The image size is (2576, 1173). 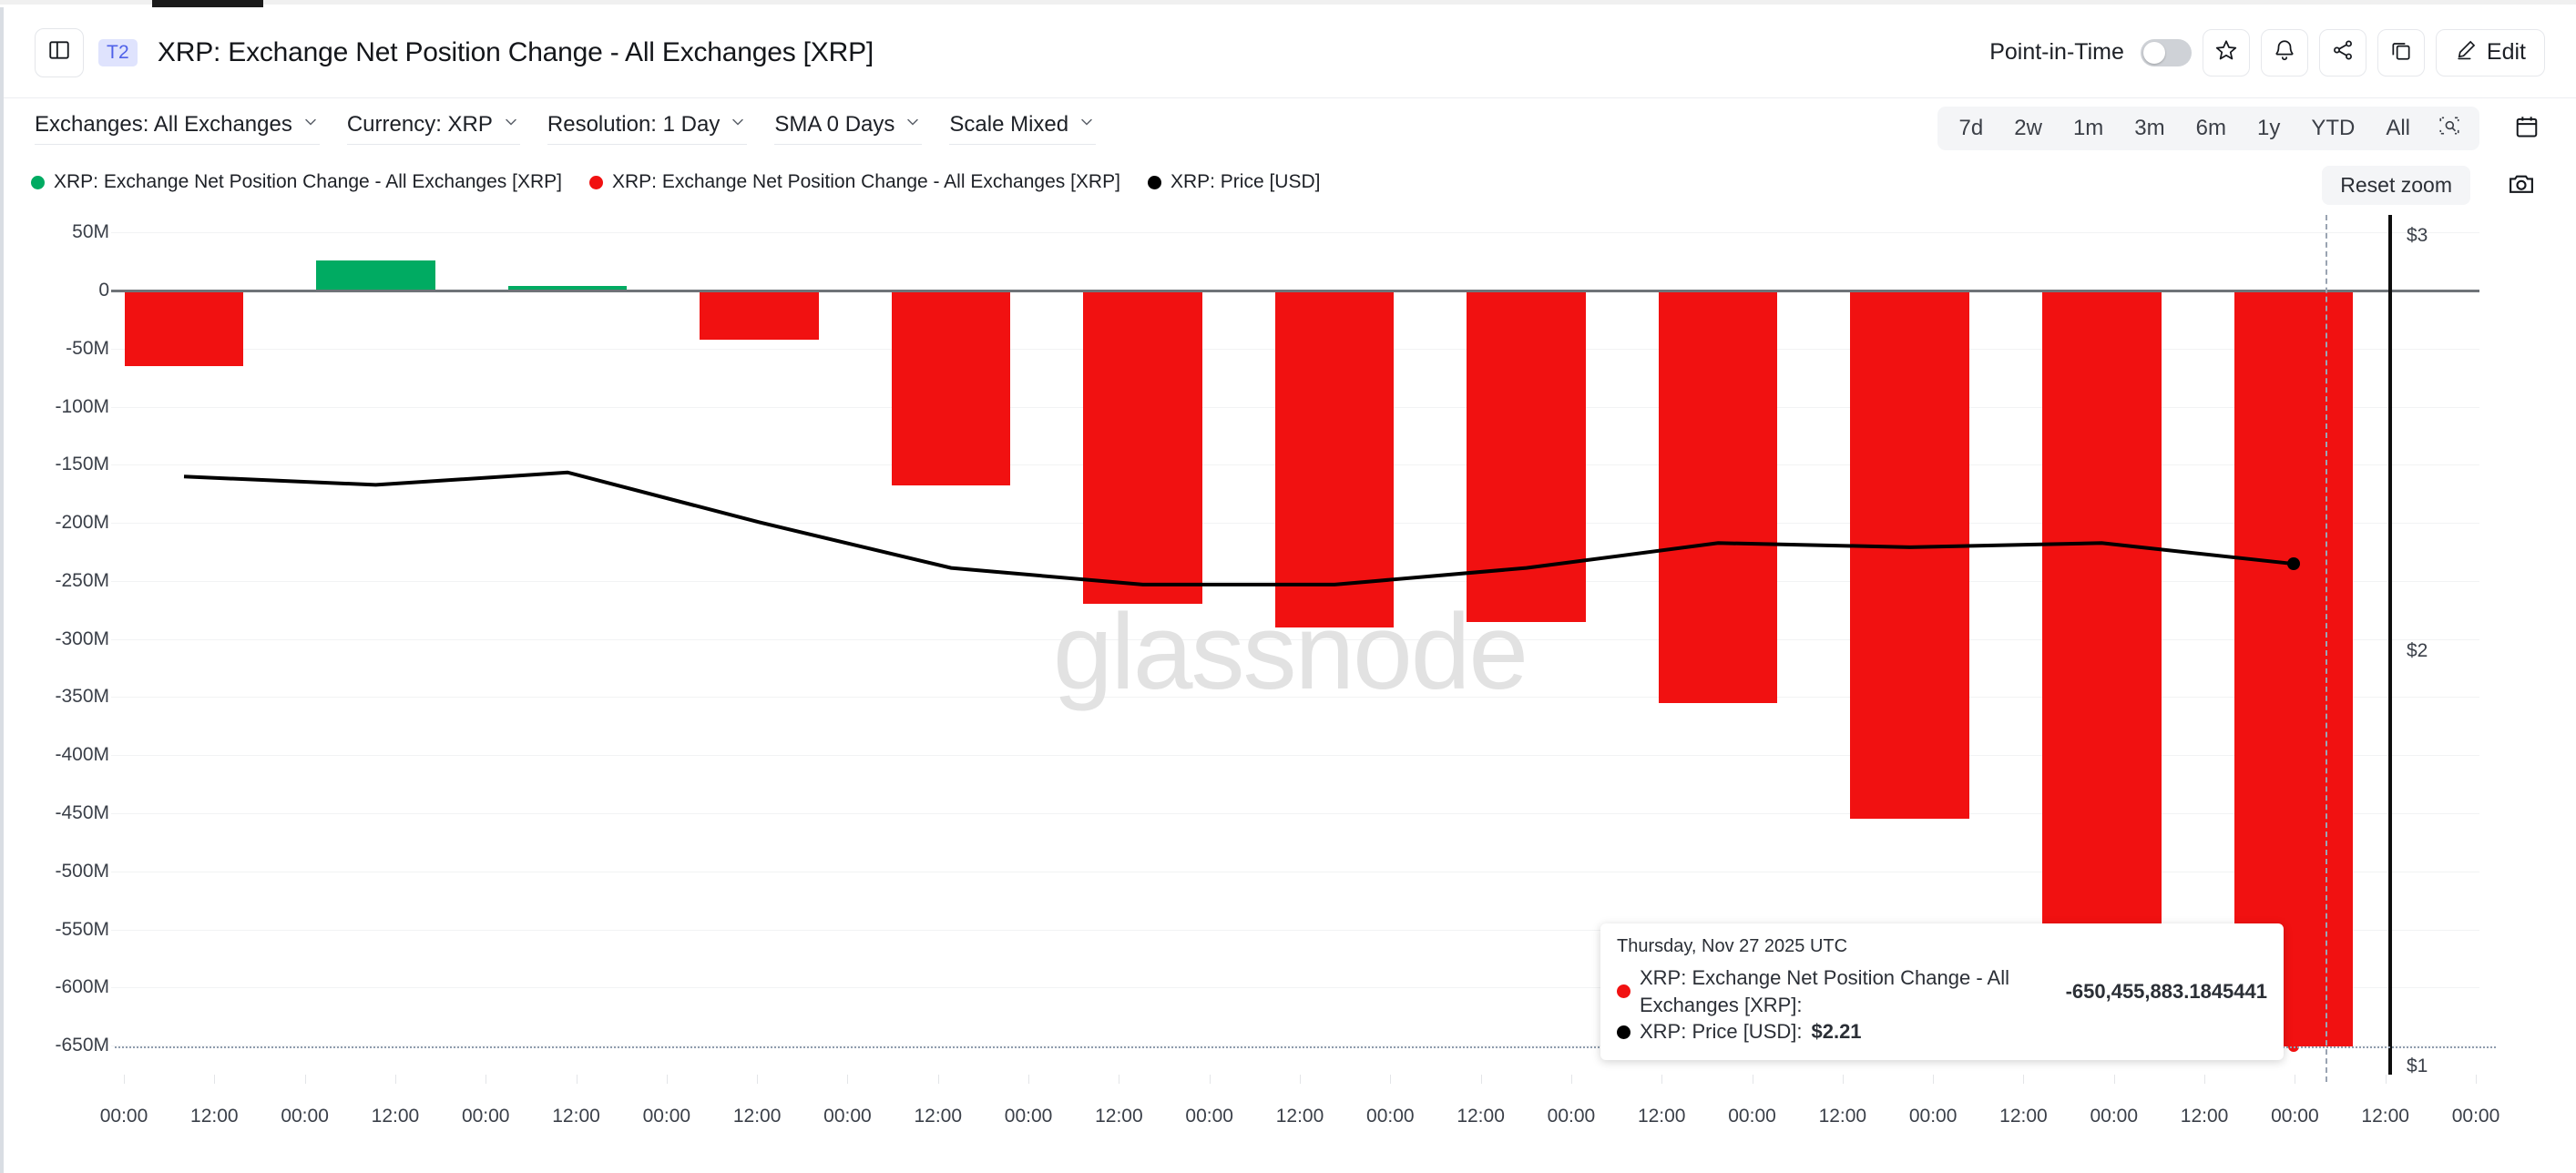 What do you see at coordinates (2088, 128) in the screenshot?
I see `range-button-1m: 1m` at bounding box center [2088, 128].